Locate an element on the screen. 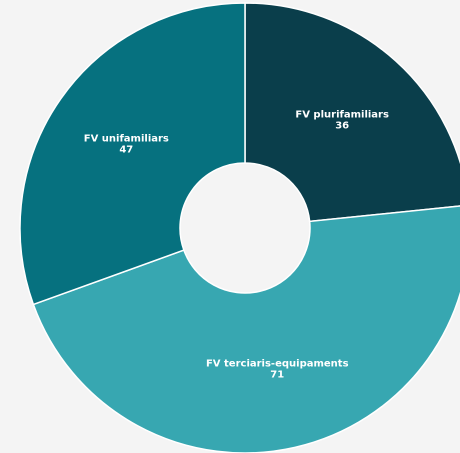  slice-label: FV terciaris-equipaments is located at coordinates (277, 363).